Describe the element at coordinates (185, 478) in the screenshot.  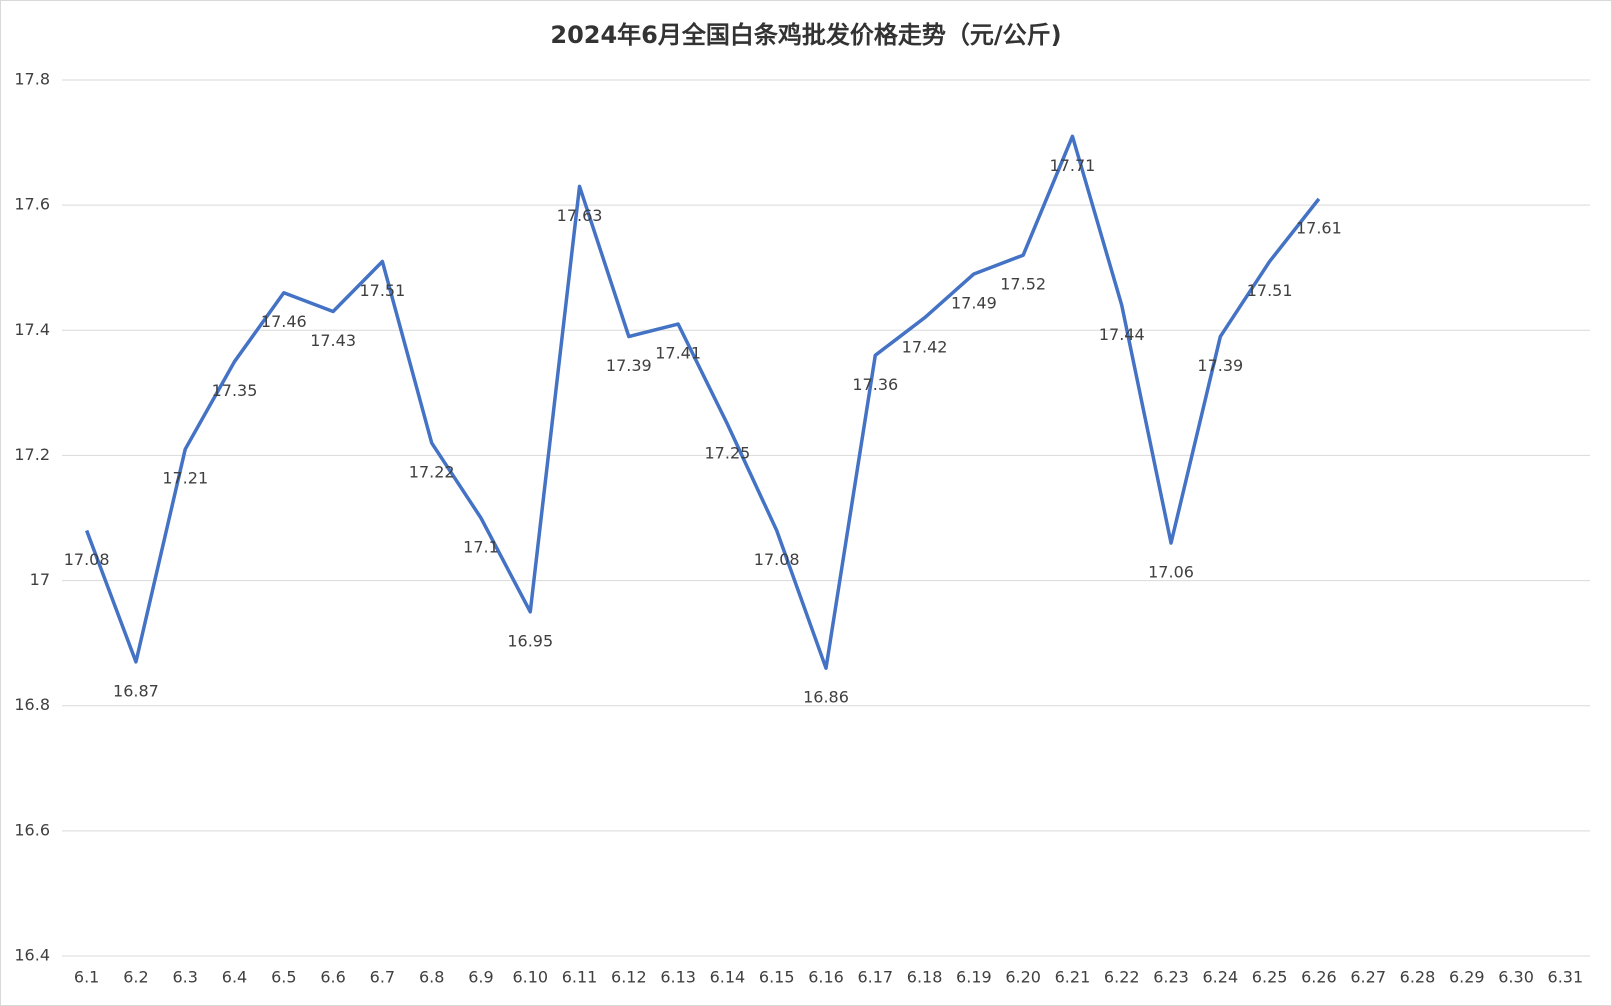
I see `data-label: 17.21` at that location.